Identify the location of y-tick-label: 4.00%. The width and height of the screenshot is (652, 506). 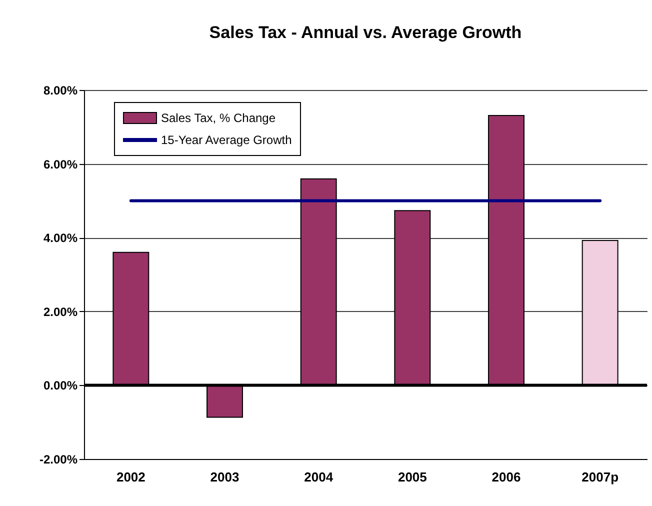
(60, 238).